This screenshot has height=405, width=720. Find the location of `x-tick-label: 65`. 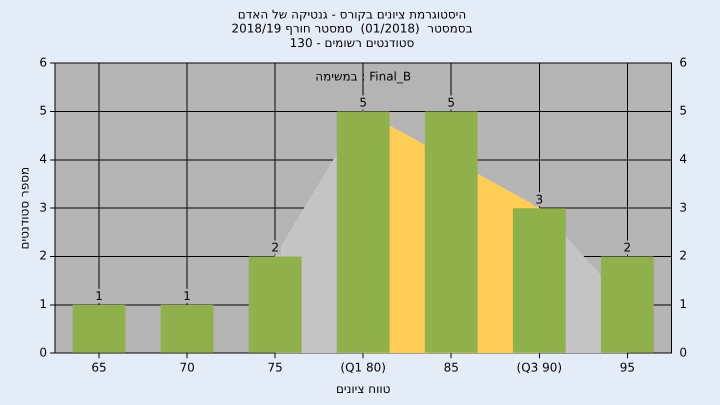

x-tick-label: 65 is located at coordinates (99, 367).